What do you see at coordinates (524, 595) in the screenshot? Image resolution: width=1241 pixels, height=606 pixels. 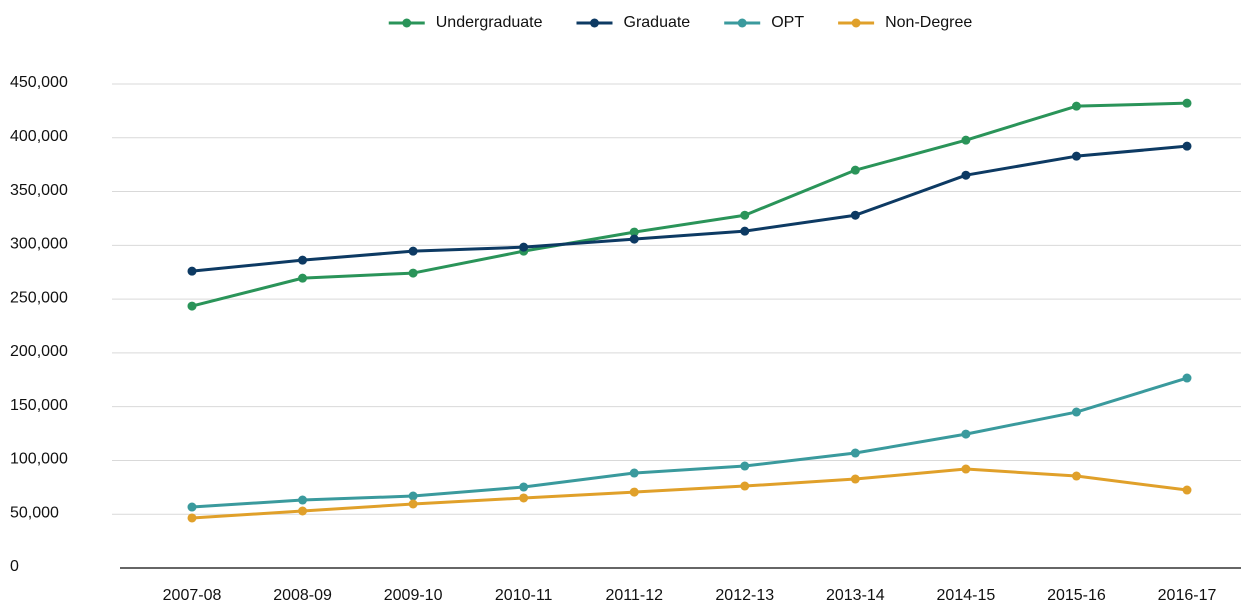 I see `x-tick-label: 2010-11` at bounding box center [524, 595].